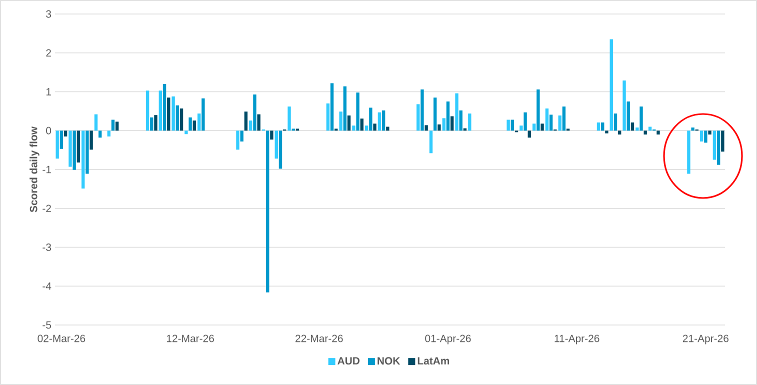 The height and width of the screenshot is (385, 757). Describe the element at coordinates (47, 247) in the screenshot. I see `y-tick-label: -3` at that location.